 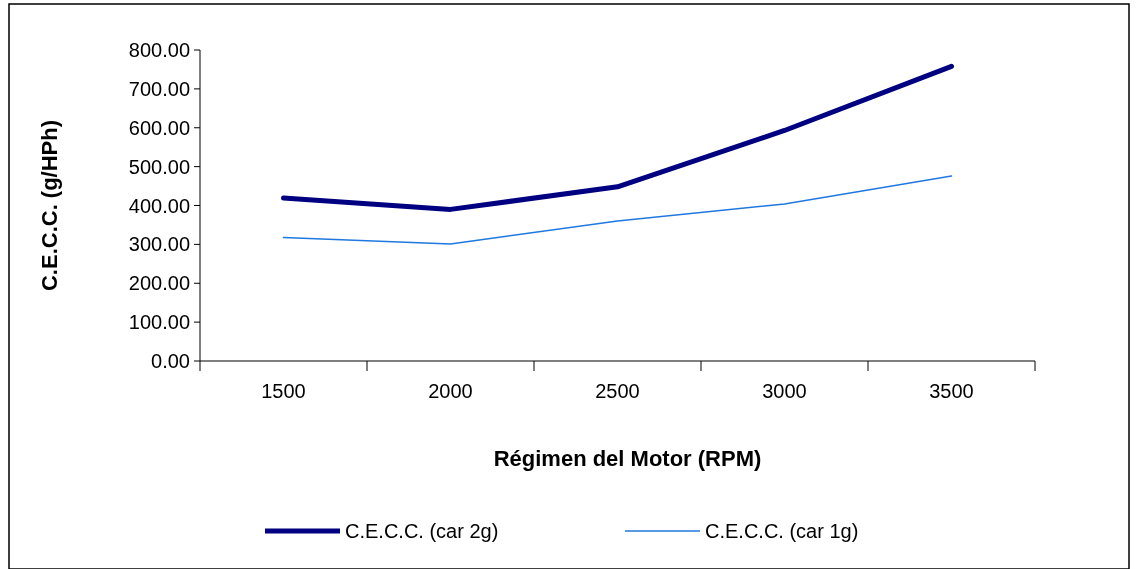 What do you see at coordinates (283, 391) in the screenshot?
I see `x-tick-label: 1500` at bounding box center [283, 391].